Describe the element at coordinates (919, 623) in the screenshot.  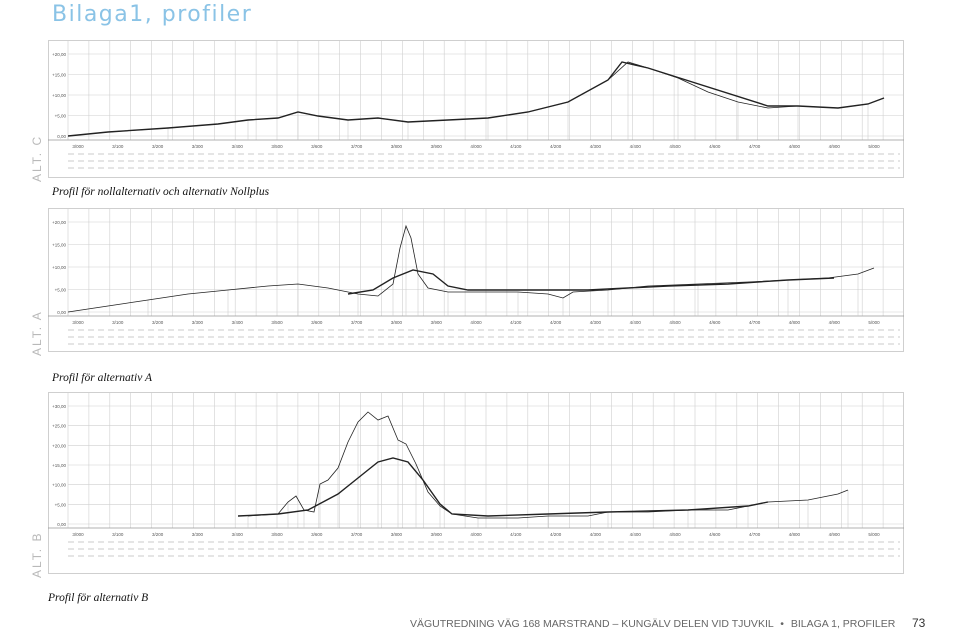
I see `page-number: 73` at that location.